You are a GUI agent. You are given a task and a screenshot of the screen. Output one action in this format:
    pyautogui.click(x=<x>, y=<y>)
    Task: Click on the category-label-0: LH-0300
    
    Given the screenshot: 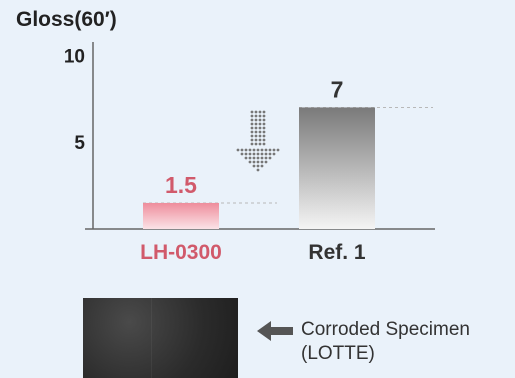 What is the action you would take?
    pyautogui.click(x=181, y=252)
    